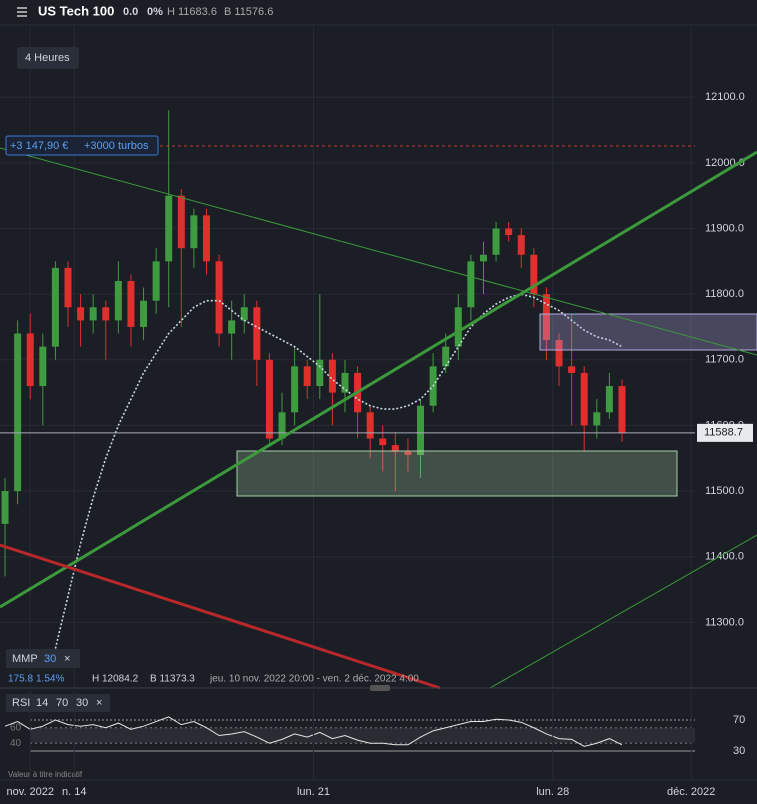 The image size is (757, 804). What do you see at coordinates (50, 679) in the screenshot?
I see `ma-pct: 1.54%` at bounding box center [50, 679].